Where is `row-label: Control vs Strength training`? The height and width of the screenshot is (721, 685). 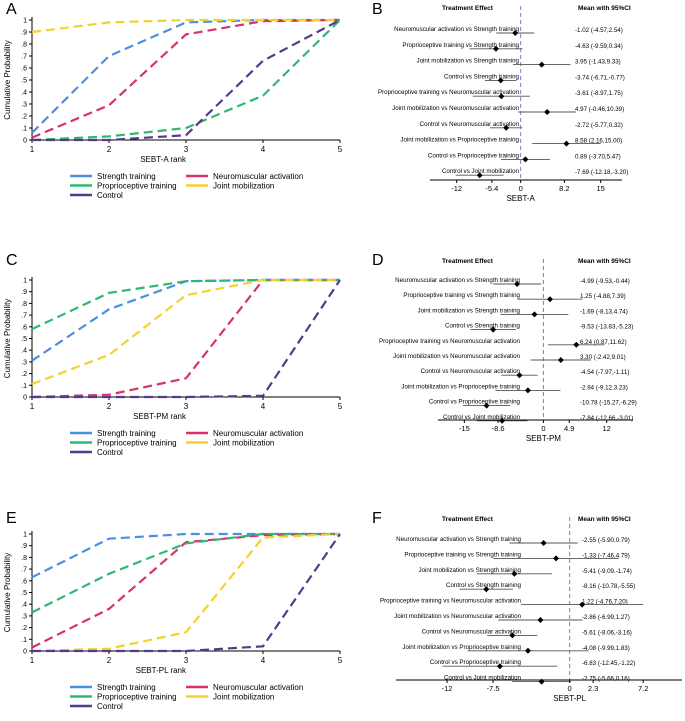
row-label: Control vs Strength training is located at coordinates (482, 76).